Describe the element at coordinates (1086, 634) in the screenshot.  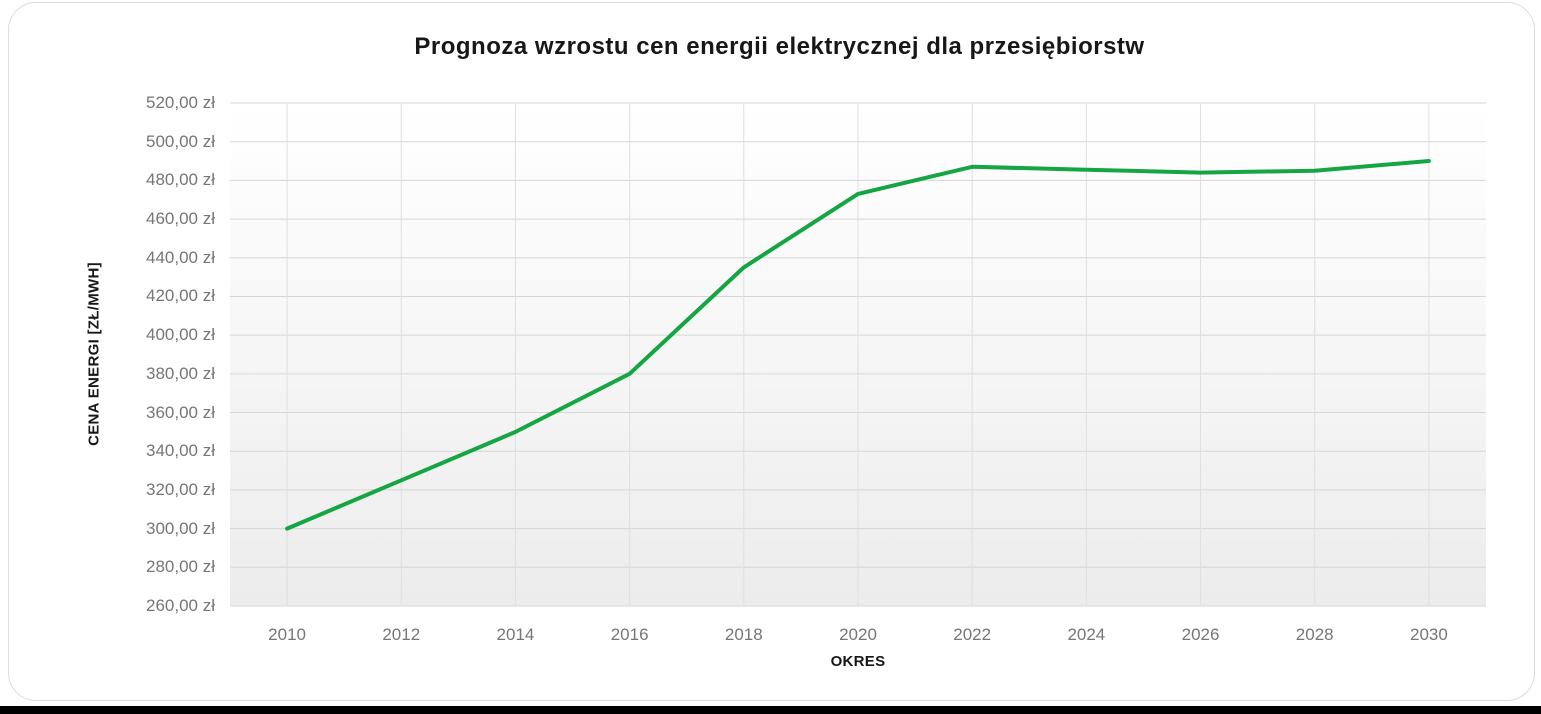
I see `x-tick-label: 2024` at that location.